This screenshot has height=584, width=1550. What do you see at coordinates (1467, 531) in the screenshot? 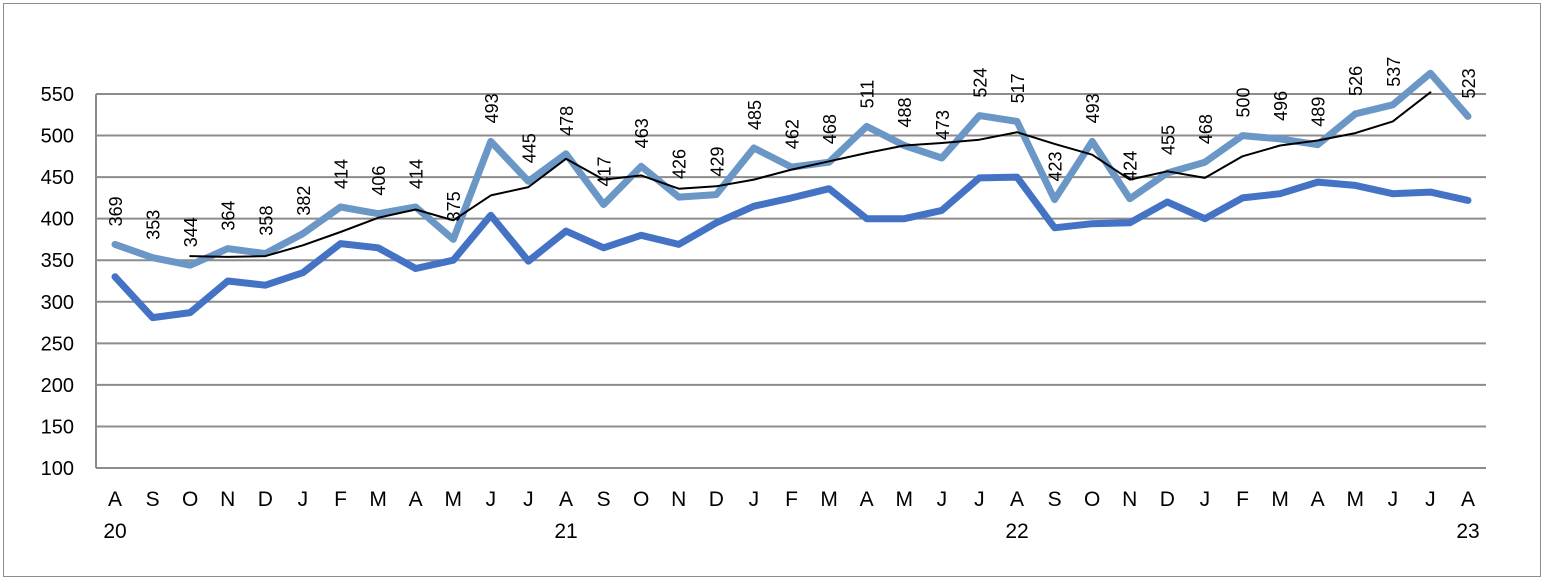
I see `year-label: 23` at bounding box center [1467, 531].